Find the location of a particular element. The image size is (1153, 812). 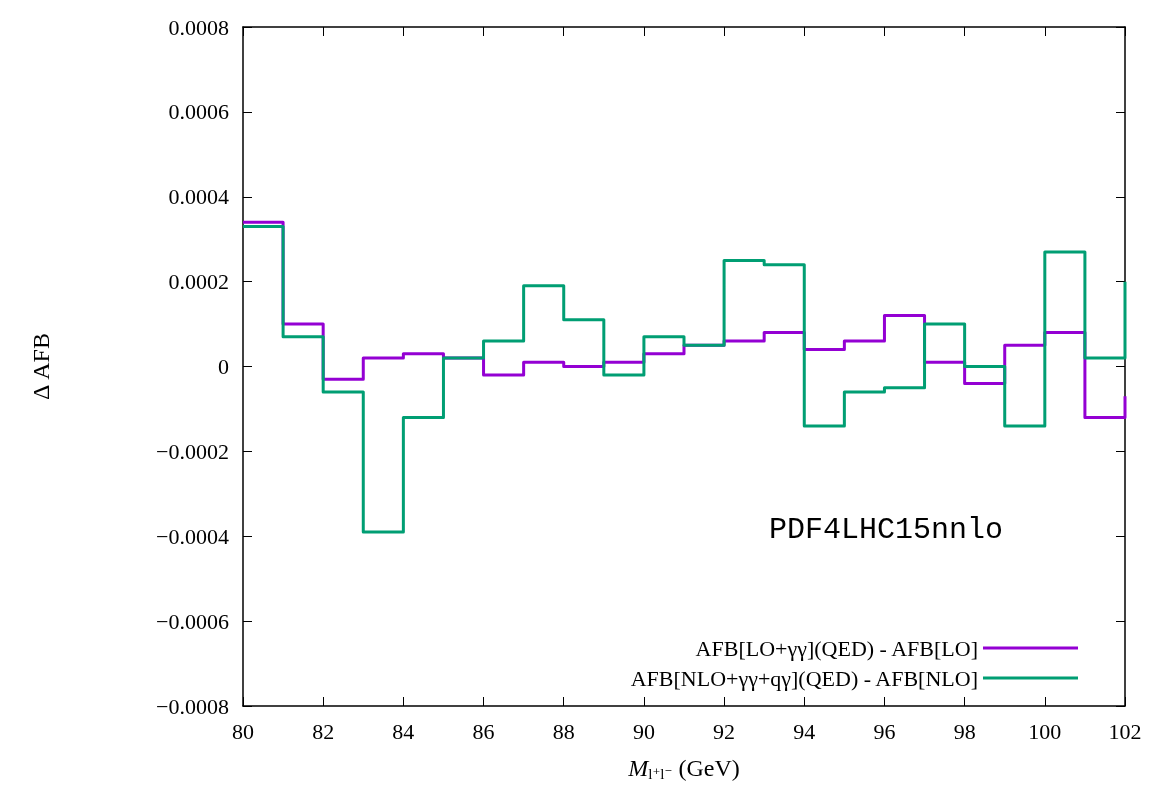

x-tick-label: 86 is located at coordinates (483, 731).